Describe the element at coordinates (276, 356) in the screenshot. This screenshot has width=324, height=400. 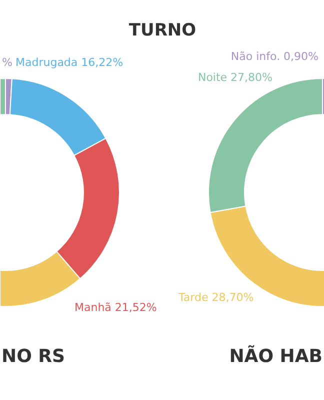
I see `text: NÃO HAB` at that location.